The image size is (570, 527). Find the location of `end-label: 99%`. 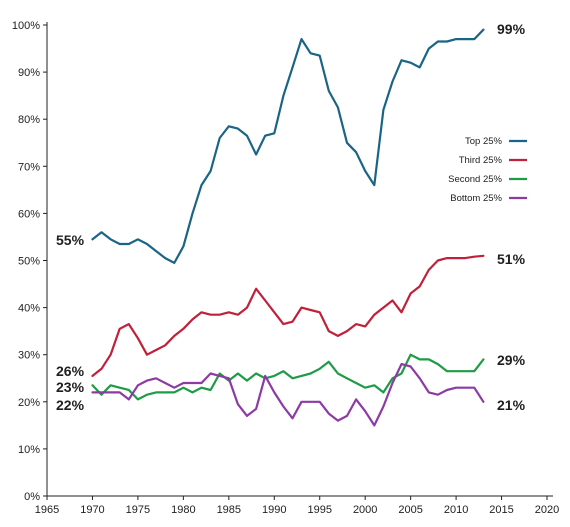

end-label: 99% is located at coordinates (511, 29).